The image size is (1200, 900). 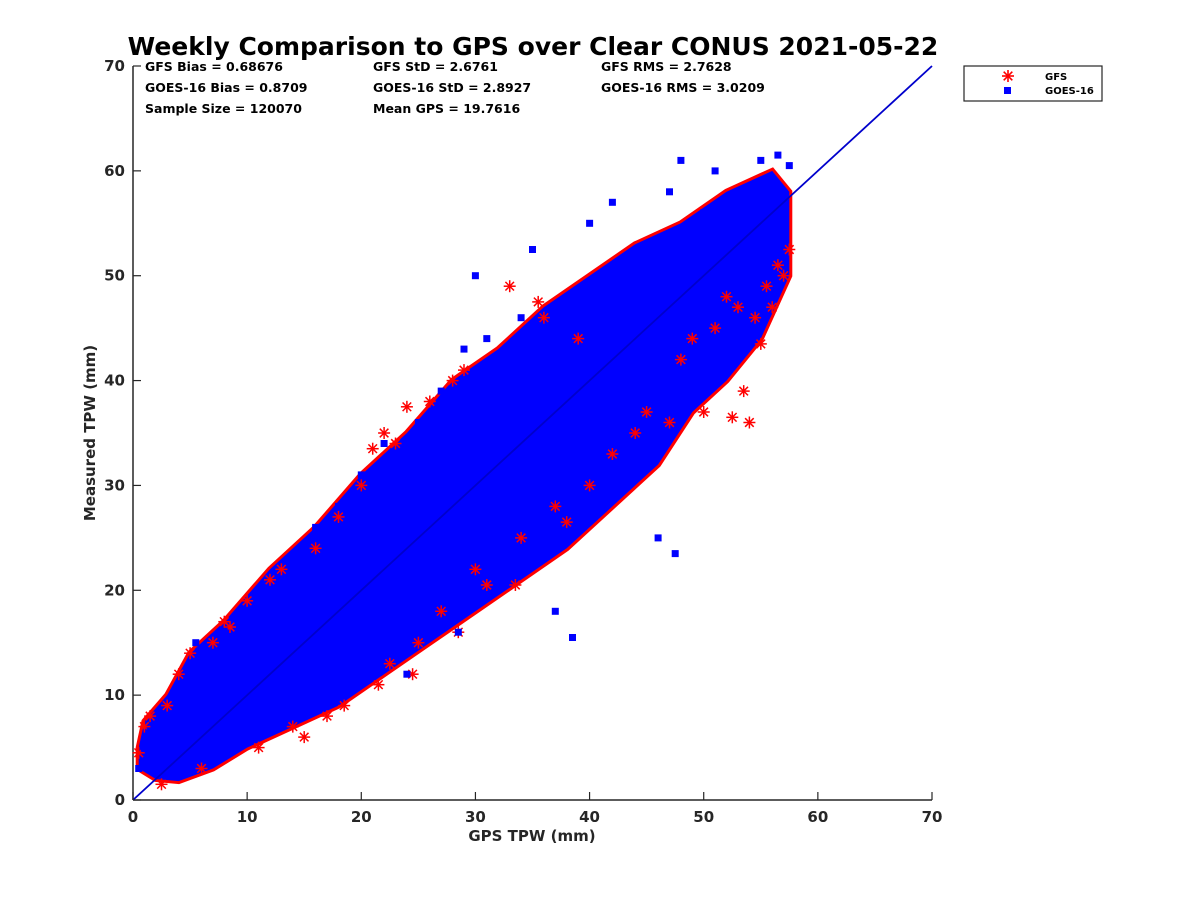 I want to click on legend-gfs-marker, so click(x=1008, y=76).